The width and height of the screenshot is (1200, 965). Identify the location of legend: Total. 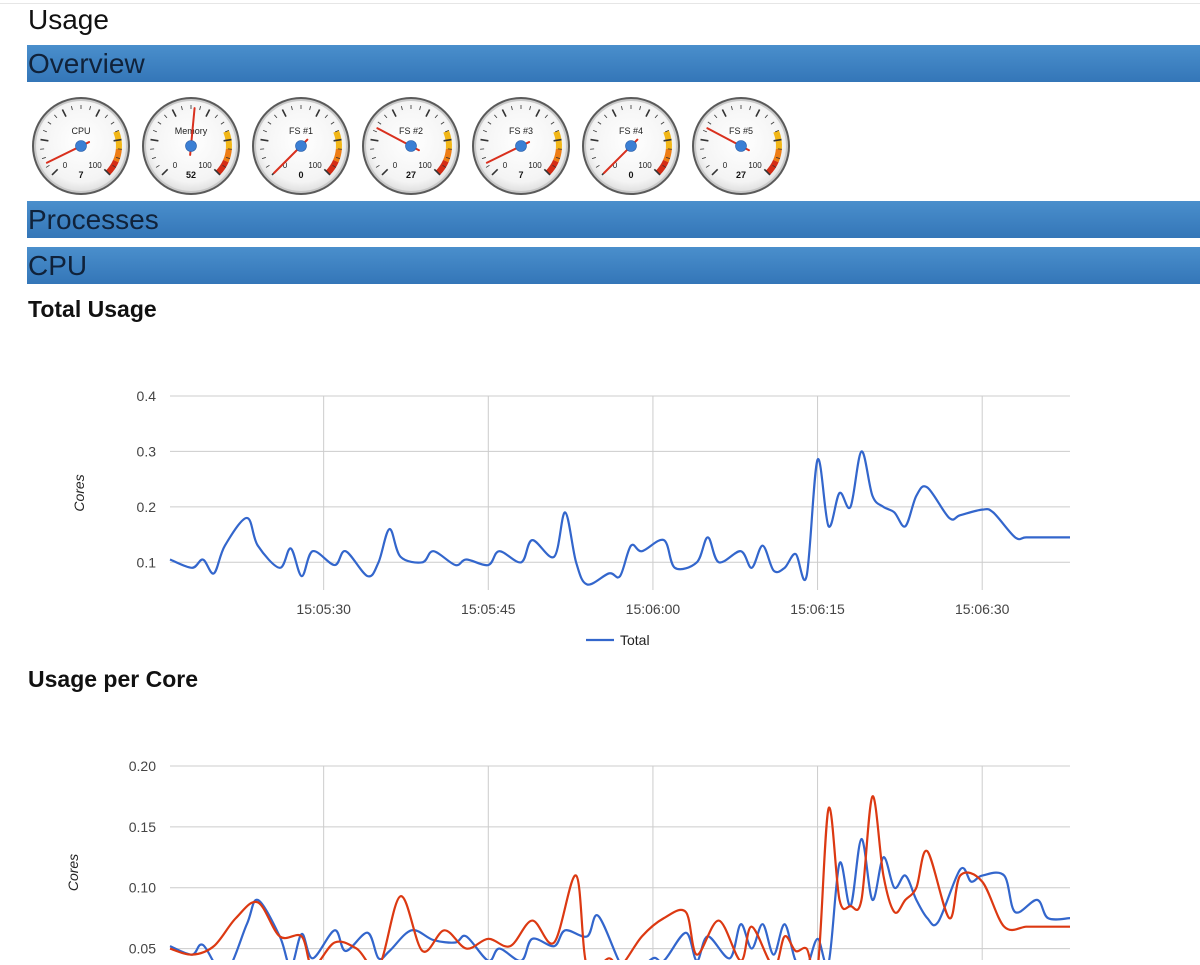
(618, 640).